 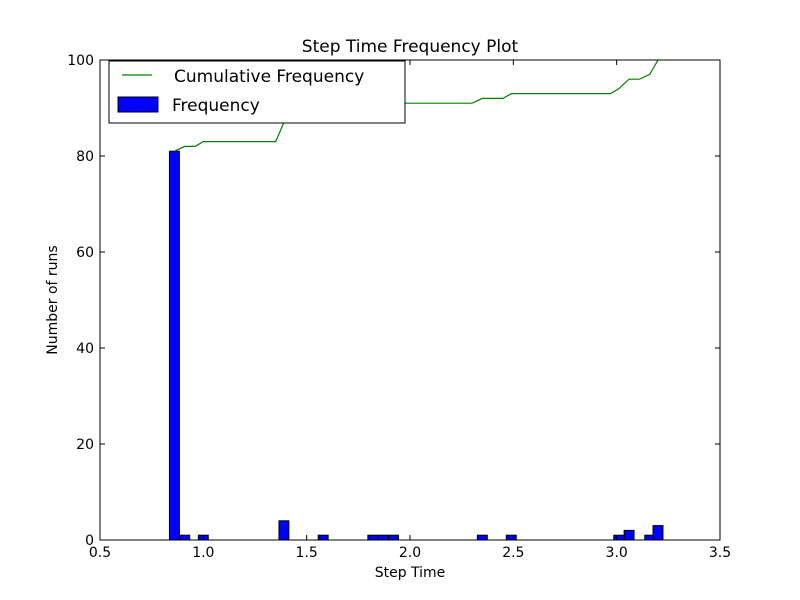 I want to click on chart-title: Step Time Frequency Plot, so click(x=410, y=47).